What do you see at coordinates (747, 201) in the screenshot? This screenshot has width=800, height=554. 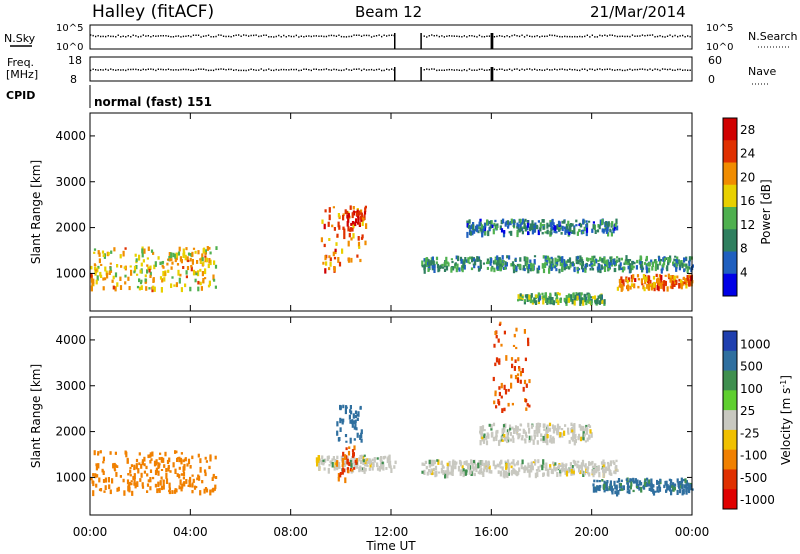 I see `colorbar-tick-label: 16` at bounding box center [747, 201].